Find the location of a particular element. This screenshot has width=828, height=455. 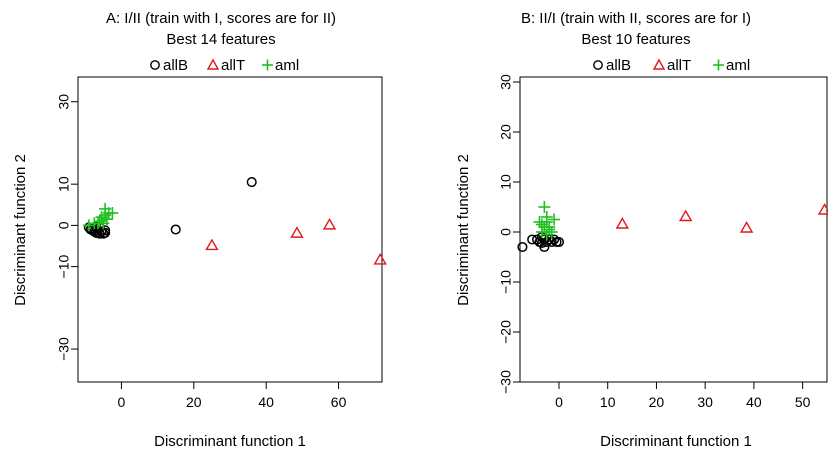

x-axis: 0 20 40 60 is located at coordinates (232, 396).